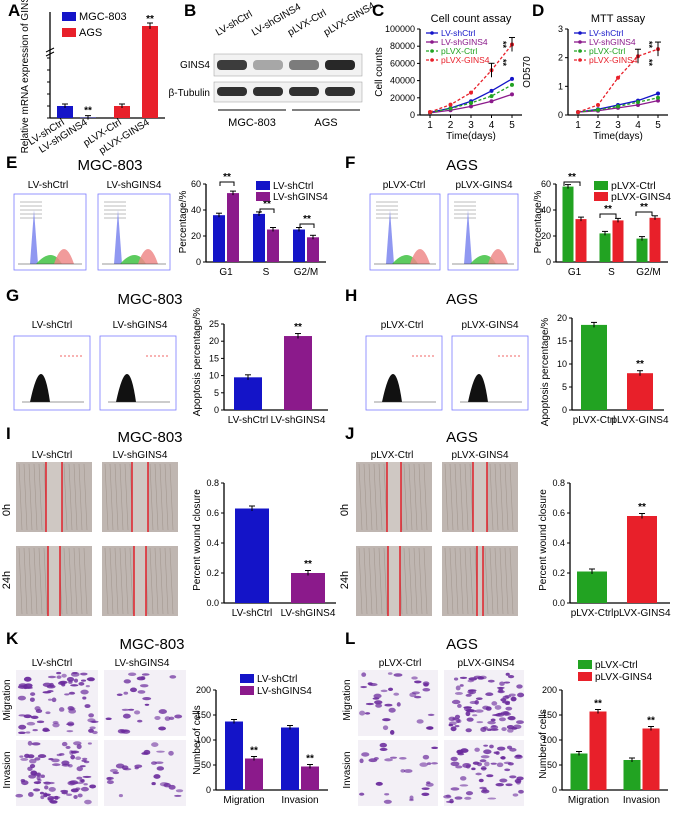  Describe the element at coordinates (148, 256) in the screenshot. I see `g2-peak` at that location.